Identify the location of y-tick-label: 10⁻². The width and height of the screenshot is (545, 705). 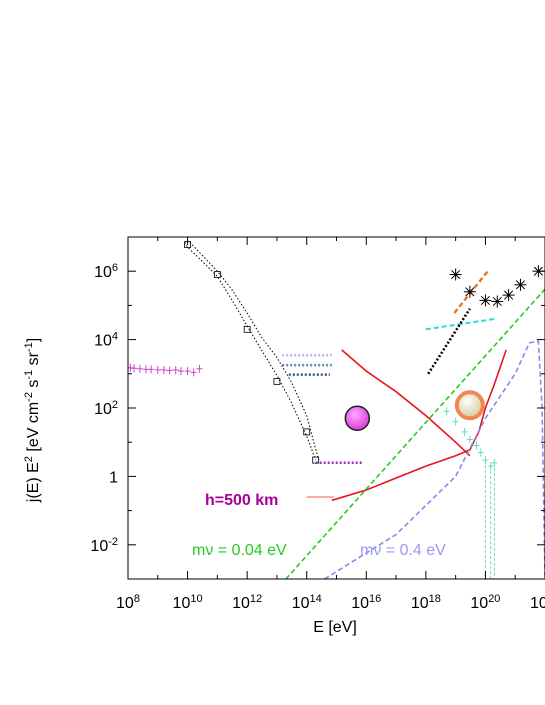
(104, 545).